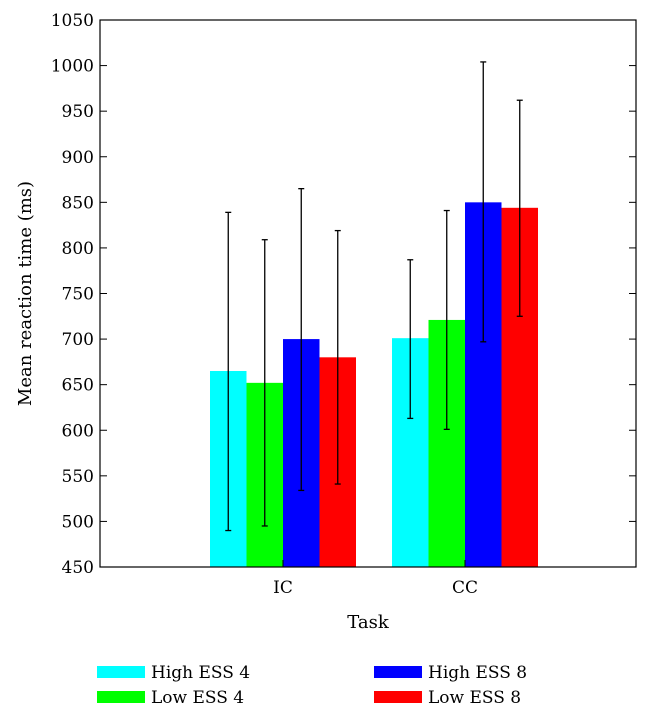 The height and width of the screenshot is (719, 662). Describe the element at coordinates (78, 568) in the screenshot. I see `y-tick-label: 450` at that location.